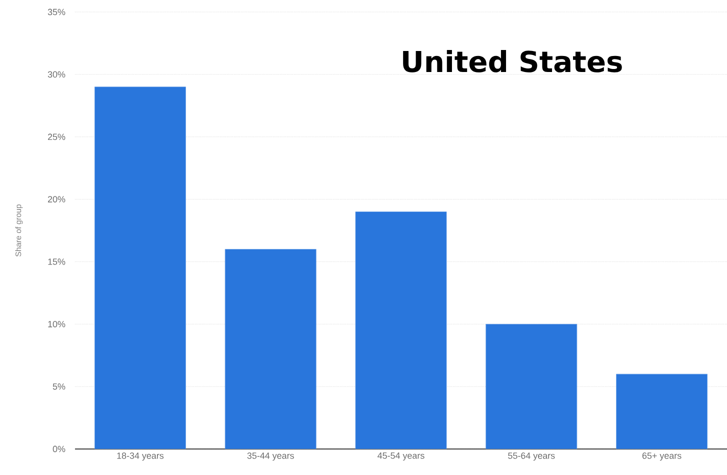  Describe the element at coordinates (57, 74) in the screenshot. I see `y-tick-label: 30%` at that location.